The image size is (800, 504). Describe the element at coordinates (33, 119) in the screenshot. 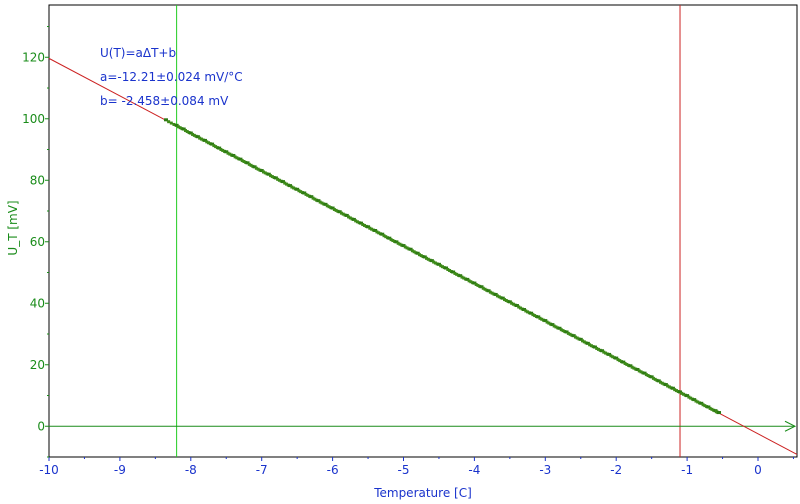

I see `y-tick-label: 100` at that location.